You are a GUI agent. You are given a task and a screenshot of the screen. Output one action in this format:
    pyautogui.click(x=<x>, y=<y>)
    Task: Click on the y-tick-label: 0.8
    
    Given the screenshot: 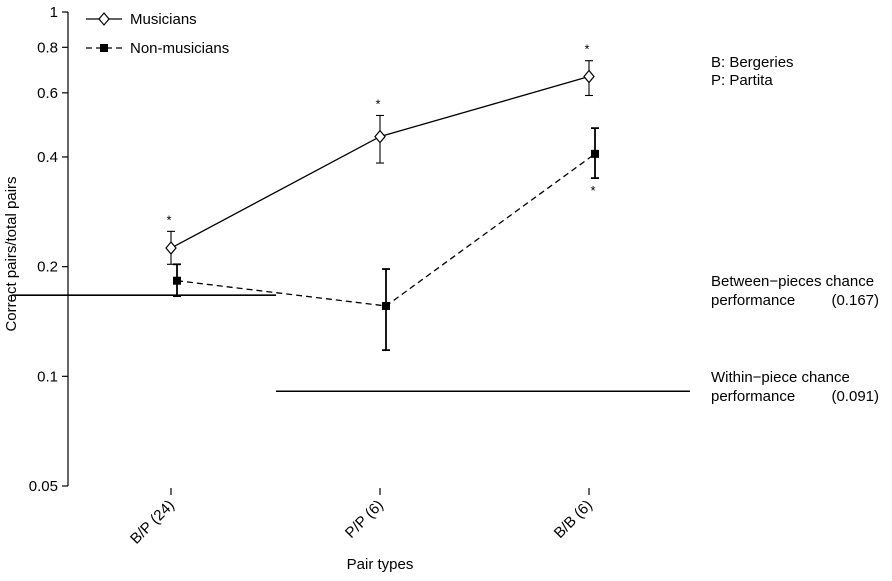 What is the action you would take?
    pyautogui.click(x=47, y=47)
    